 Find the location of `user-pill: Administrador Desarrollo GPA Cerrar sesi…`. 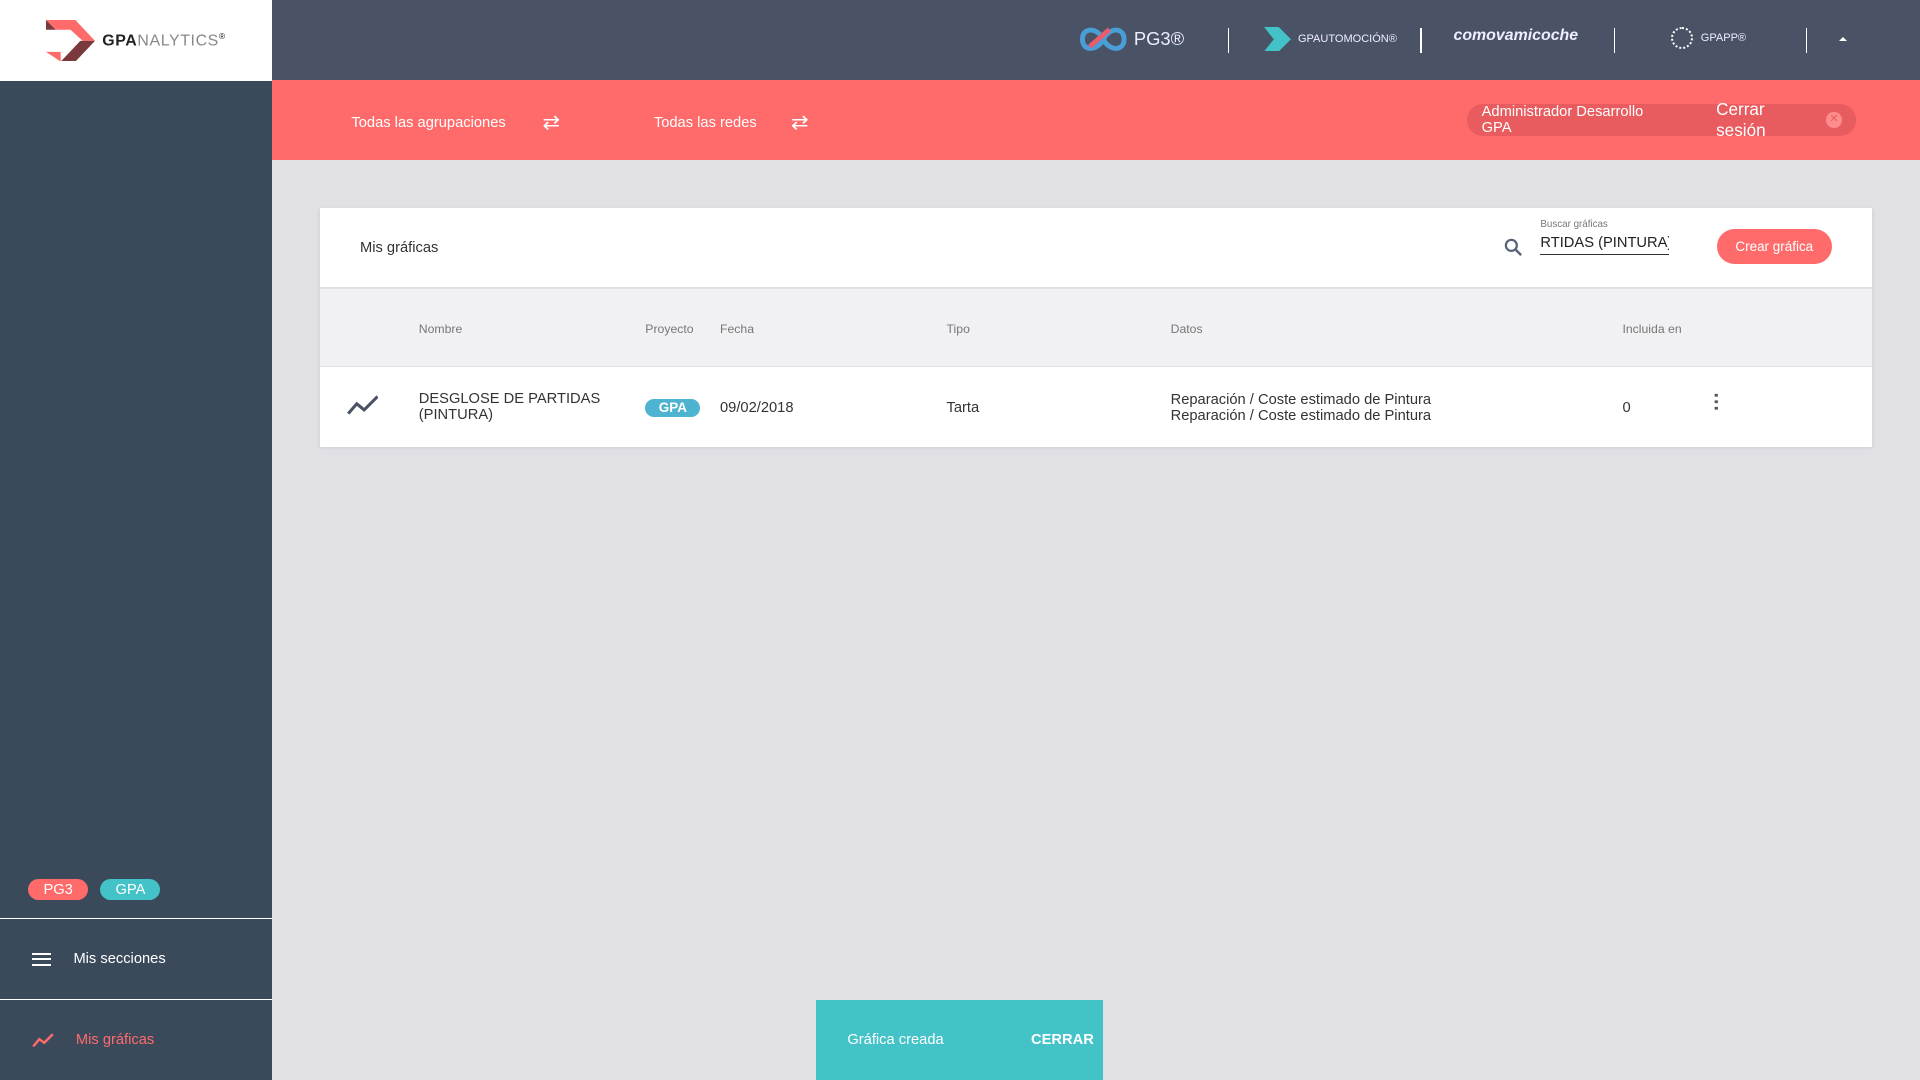

user-pill: Administrador Desarrollo GPA Cerrar sesi… is located at coordinates (1661, 119).